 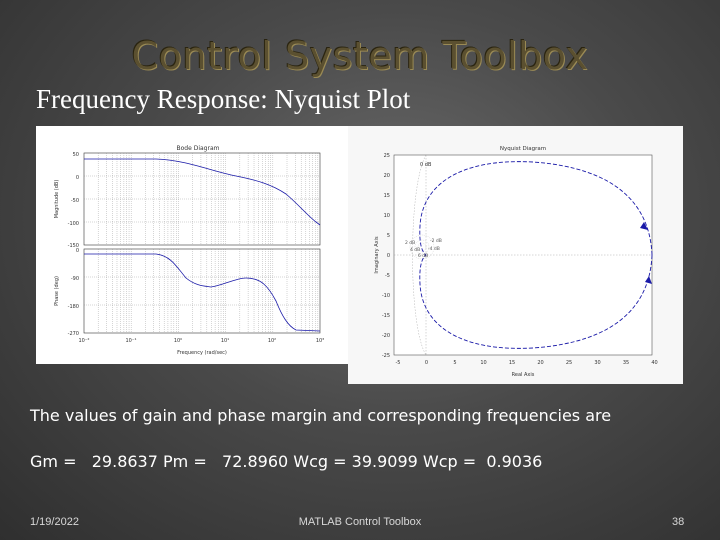 I want to click on nyquist-y-tick: 0, so click(x=388, y=256).